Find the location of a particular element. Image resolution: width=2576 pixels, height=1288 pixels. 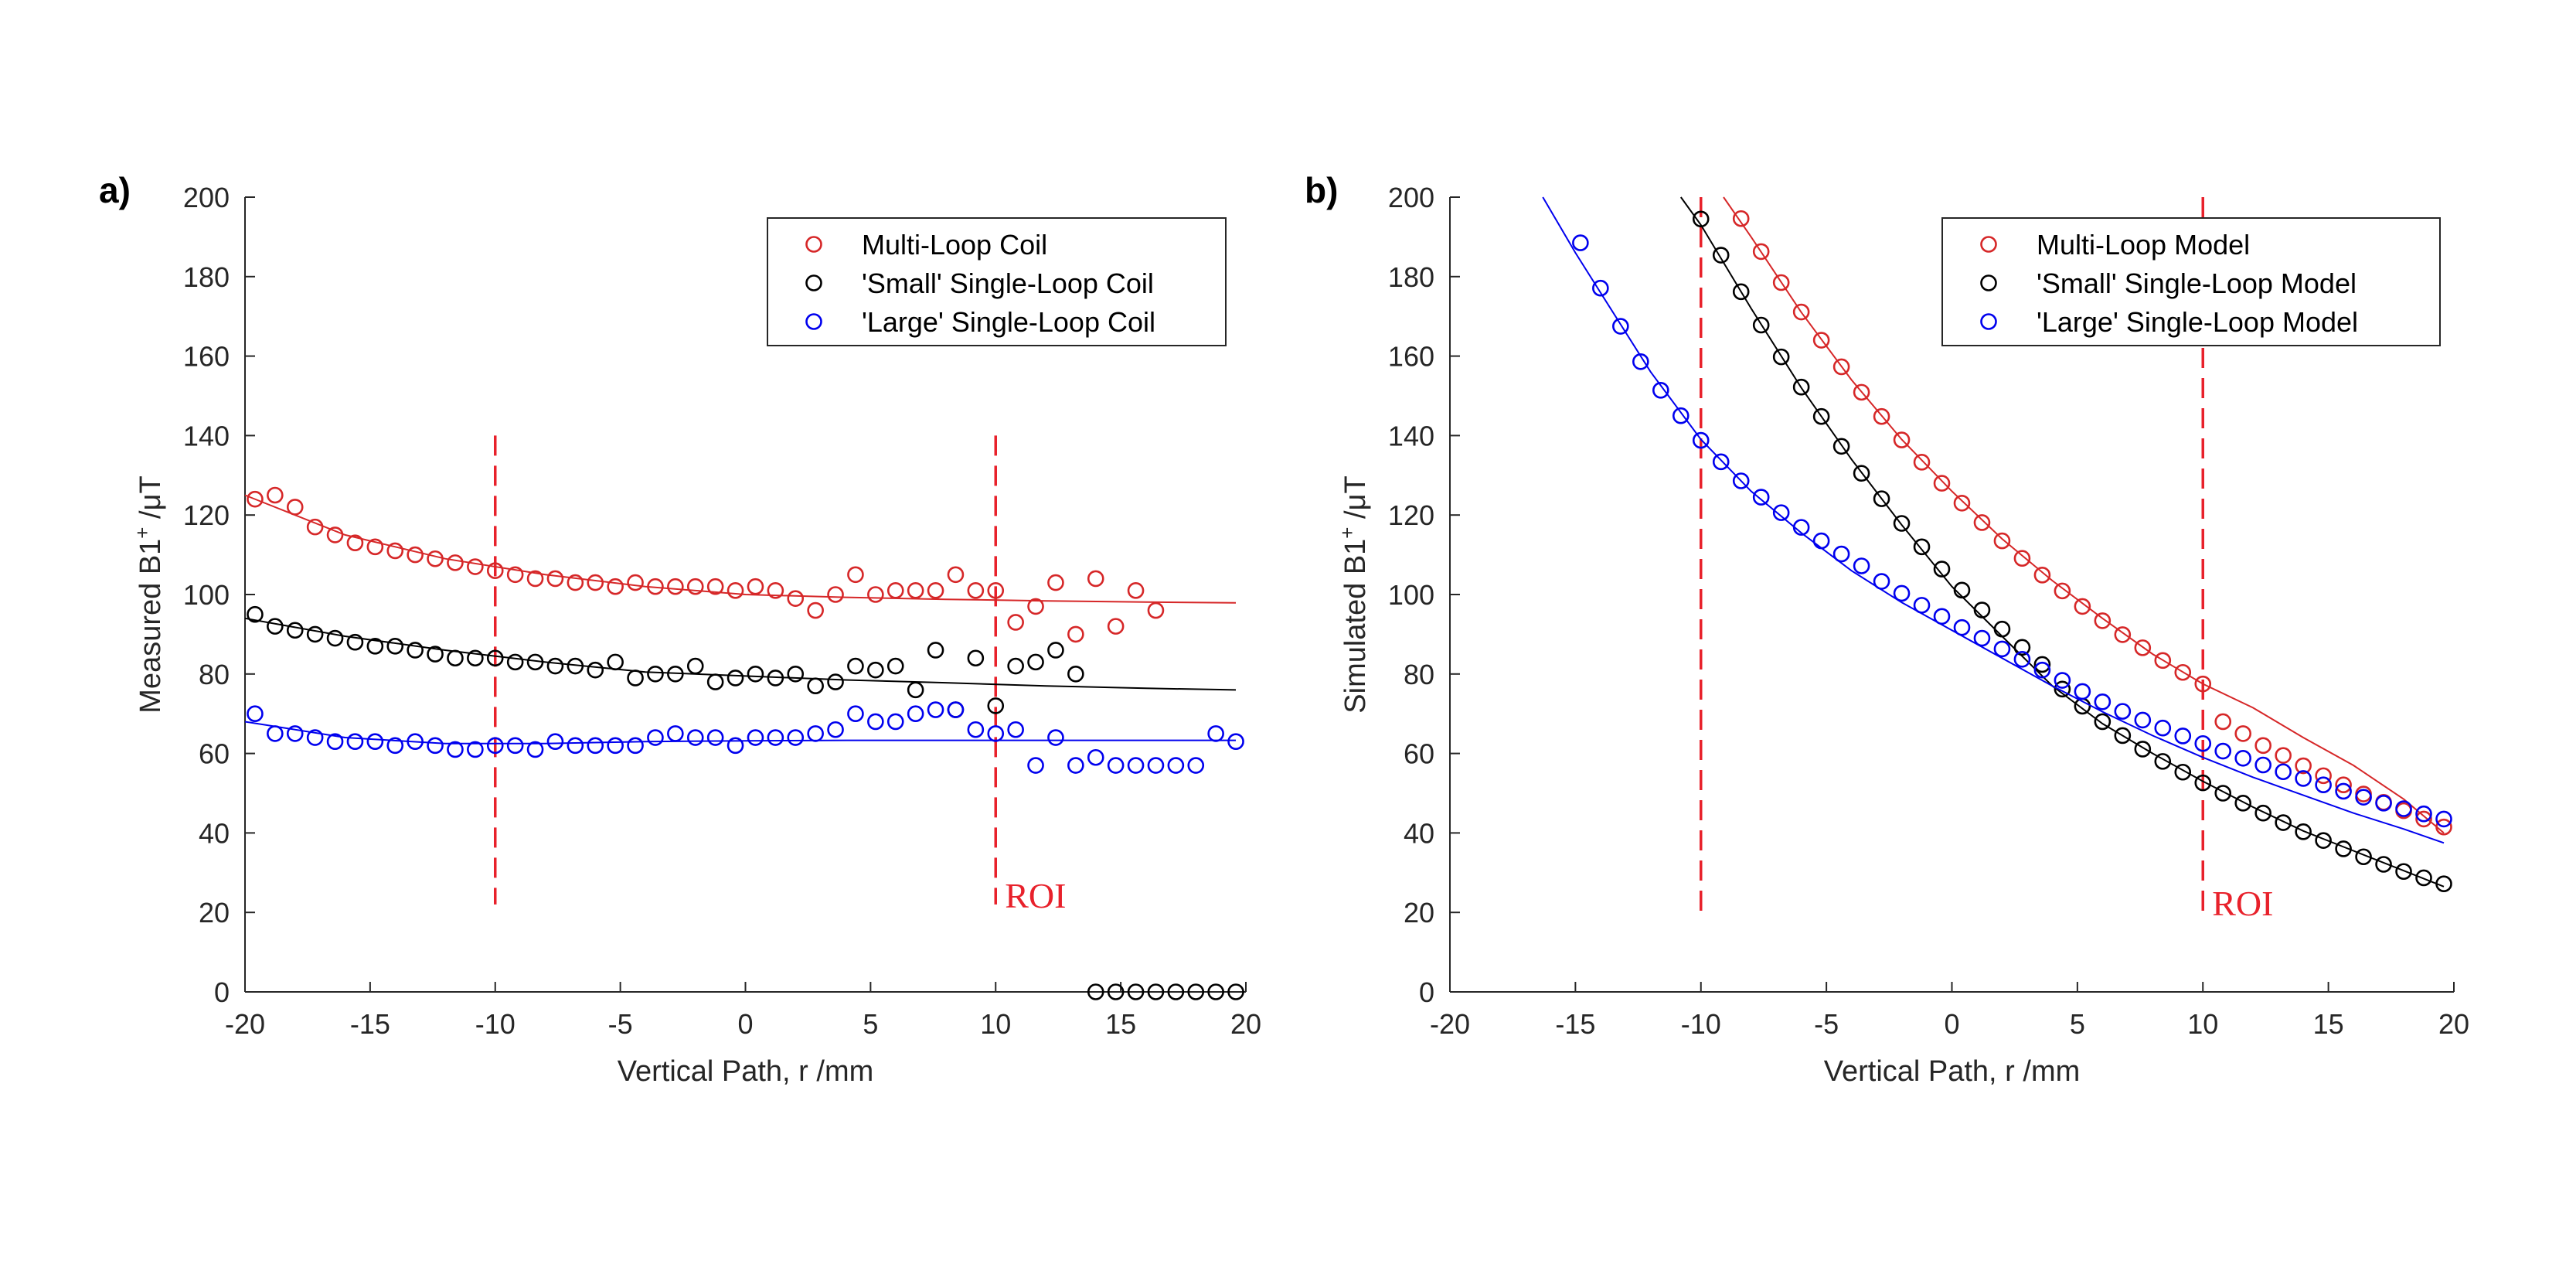

y-tick-label: 20 is located at coordinates (215, 913).